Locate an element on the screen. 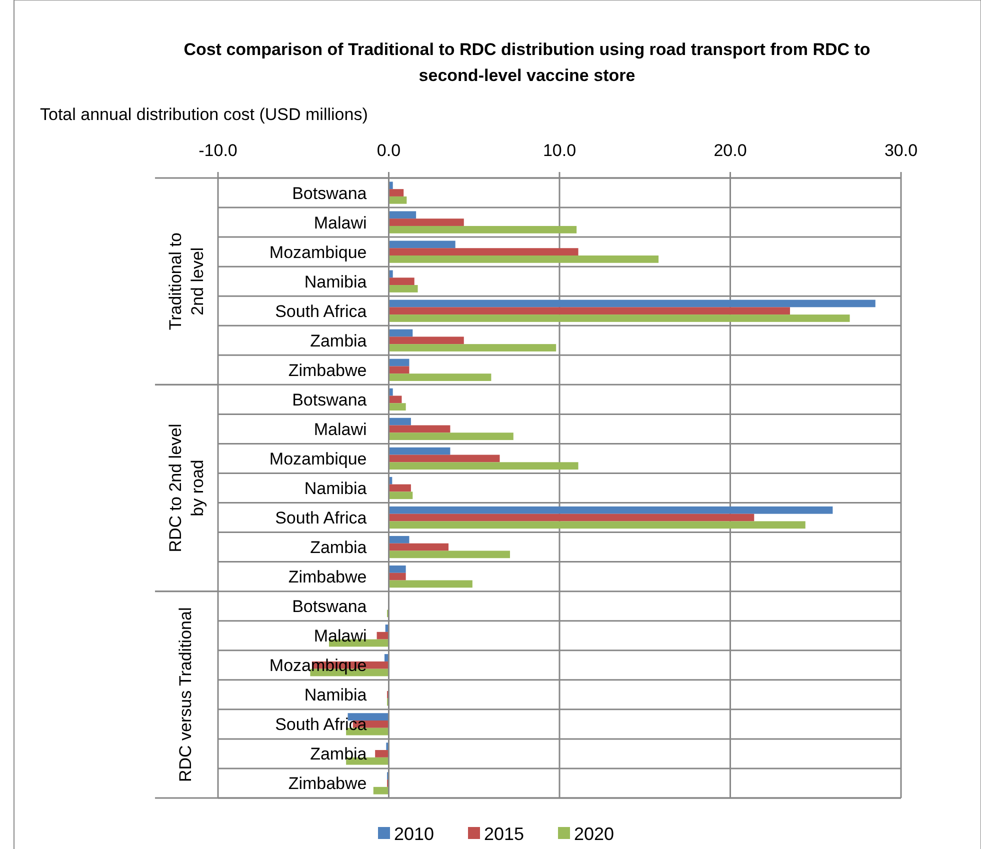  x-tick-label: 0.0 is located at coordinates (388, 150).